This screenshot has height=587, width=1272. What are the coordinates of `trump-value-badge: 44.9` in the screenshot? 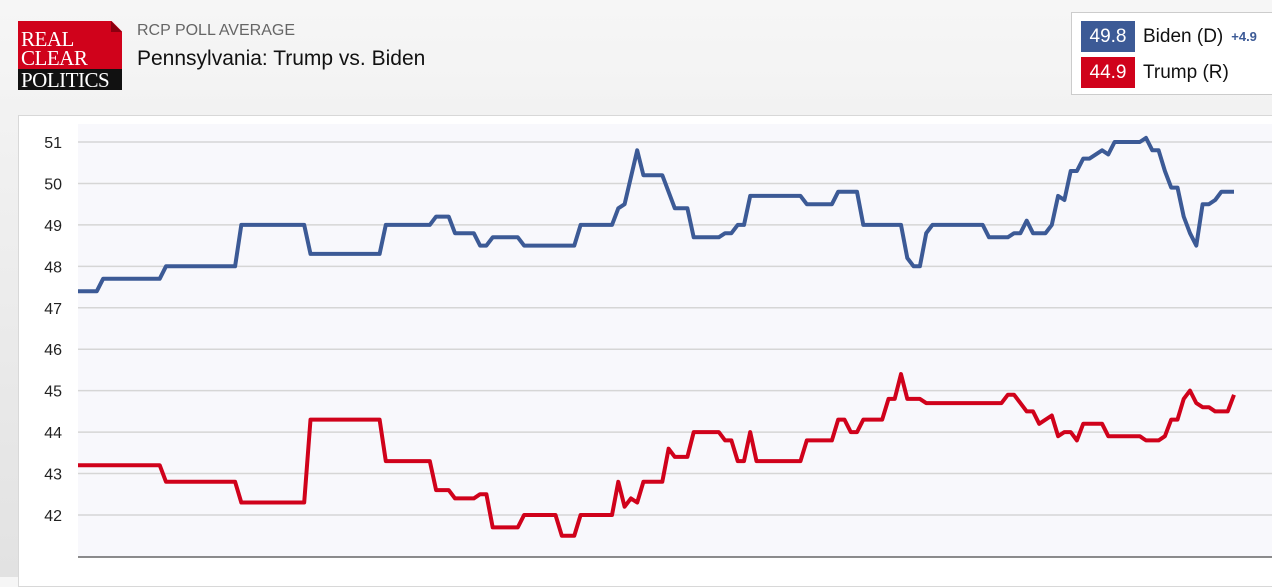 It's located at (1108, 72).